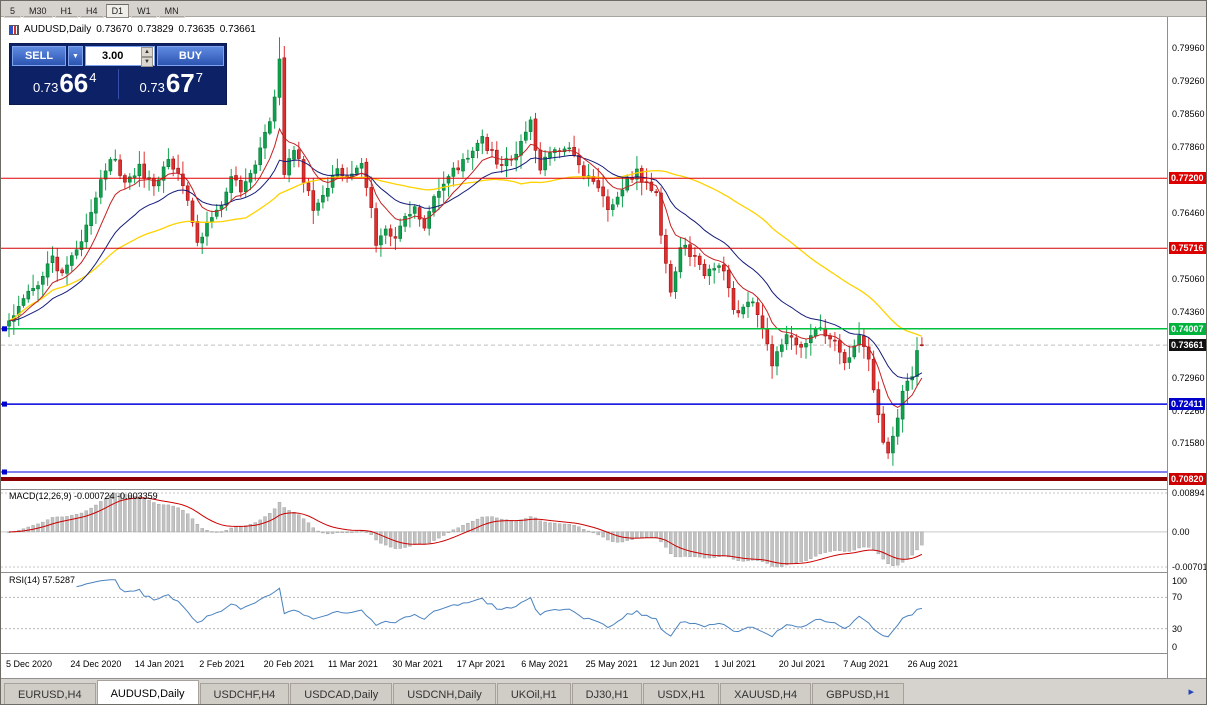 Image resolution: width=1207 pixels, height=705 pixels. Describe the element at coordinates (675, 664) in the screenshot. I see `time-axis-label: 12 Jun 2021` at that location.